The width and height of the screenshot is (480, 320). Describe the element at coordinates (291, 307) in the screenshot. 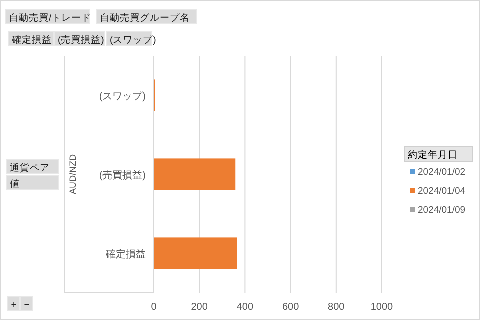

I see `x-tick-label: 600` at that location.